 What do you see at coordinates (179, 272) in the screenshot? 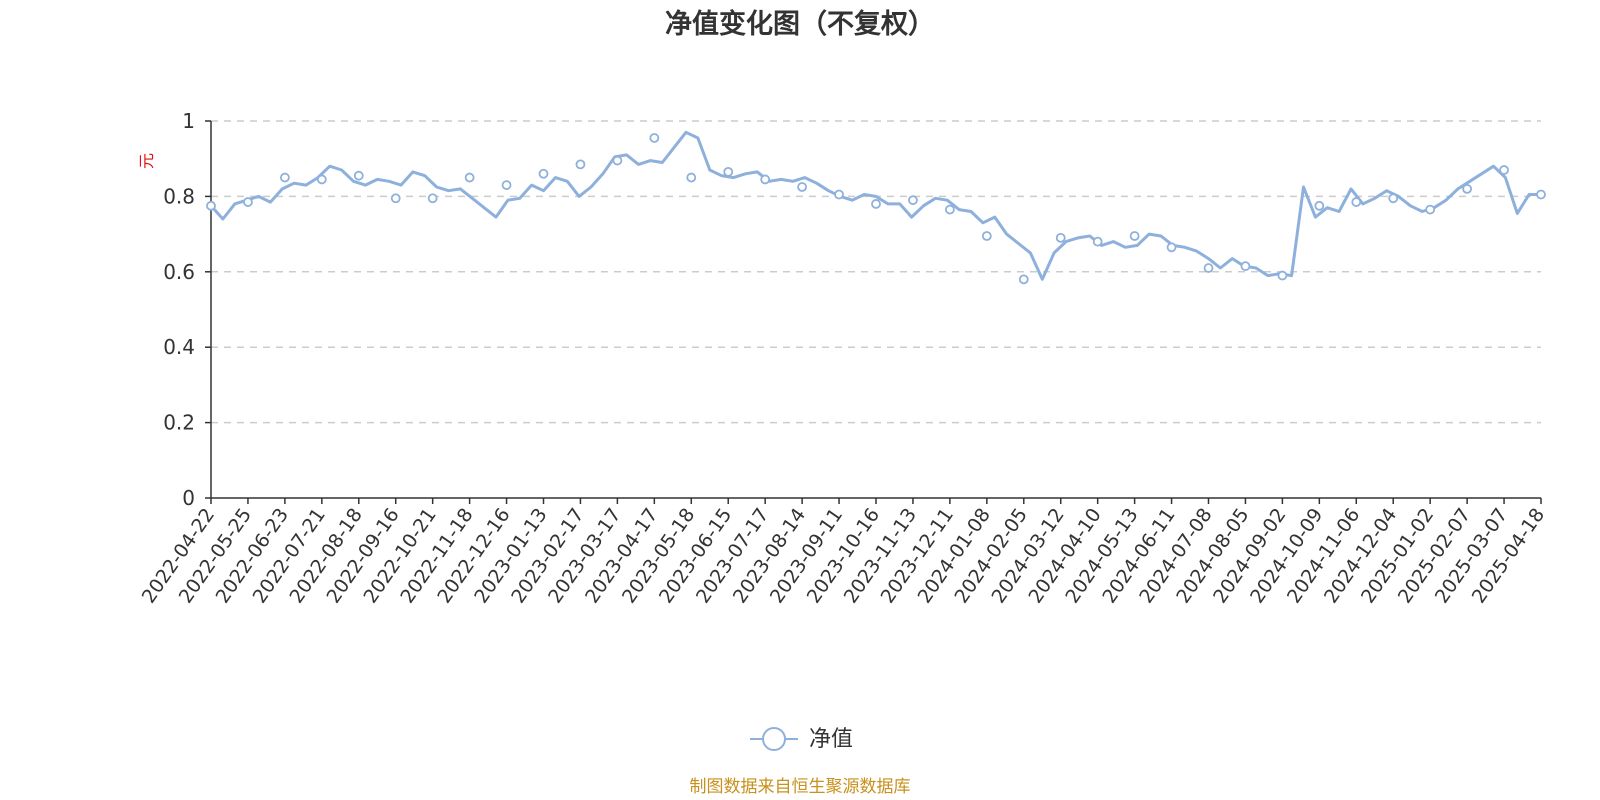
I see `y-tick-label: 0.6` at bounding box center [179, 272].